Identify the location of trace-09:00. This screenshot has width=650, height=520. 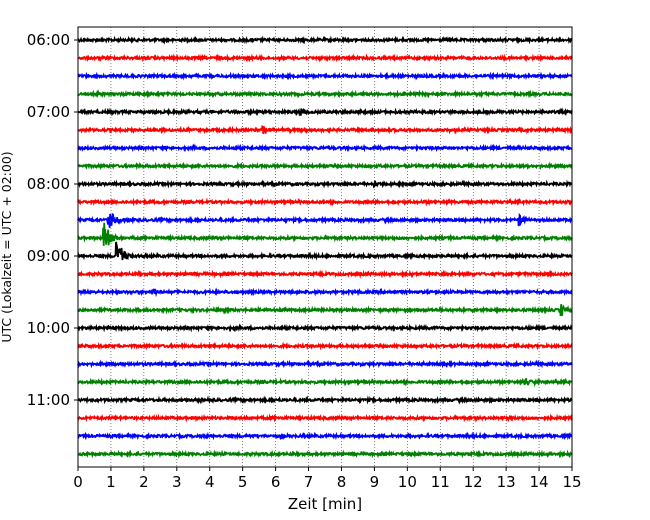
(325, 251).